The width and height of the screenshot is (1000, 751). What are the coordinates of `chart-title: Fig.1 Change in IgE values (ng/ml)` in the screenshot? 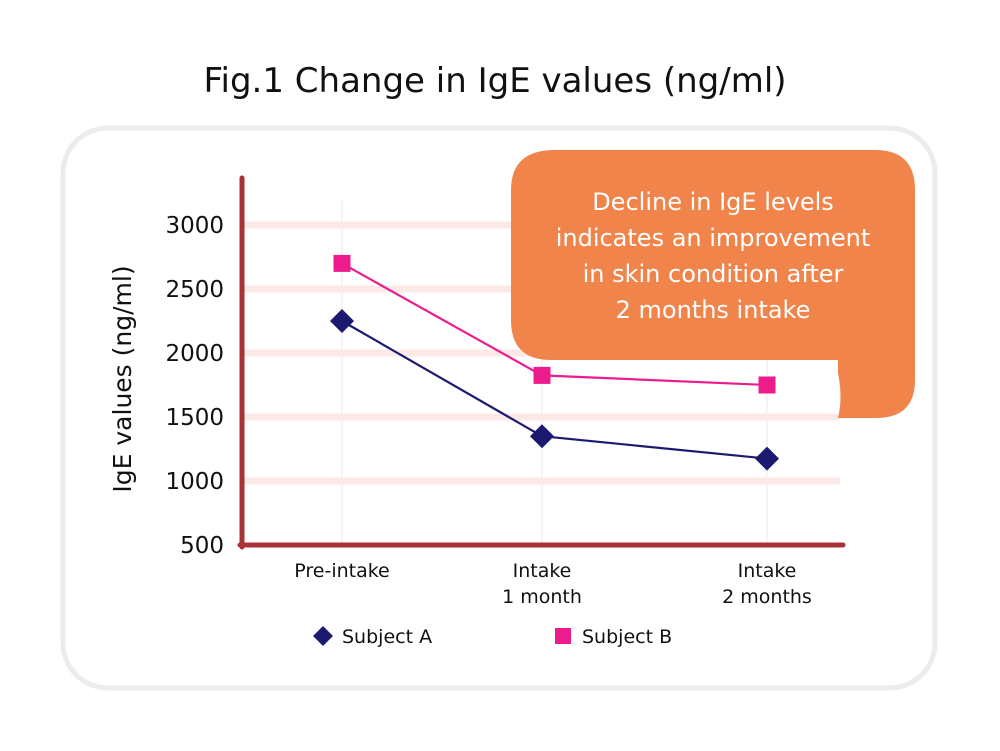 It's located at (494, 81).